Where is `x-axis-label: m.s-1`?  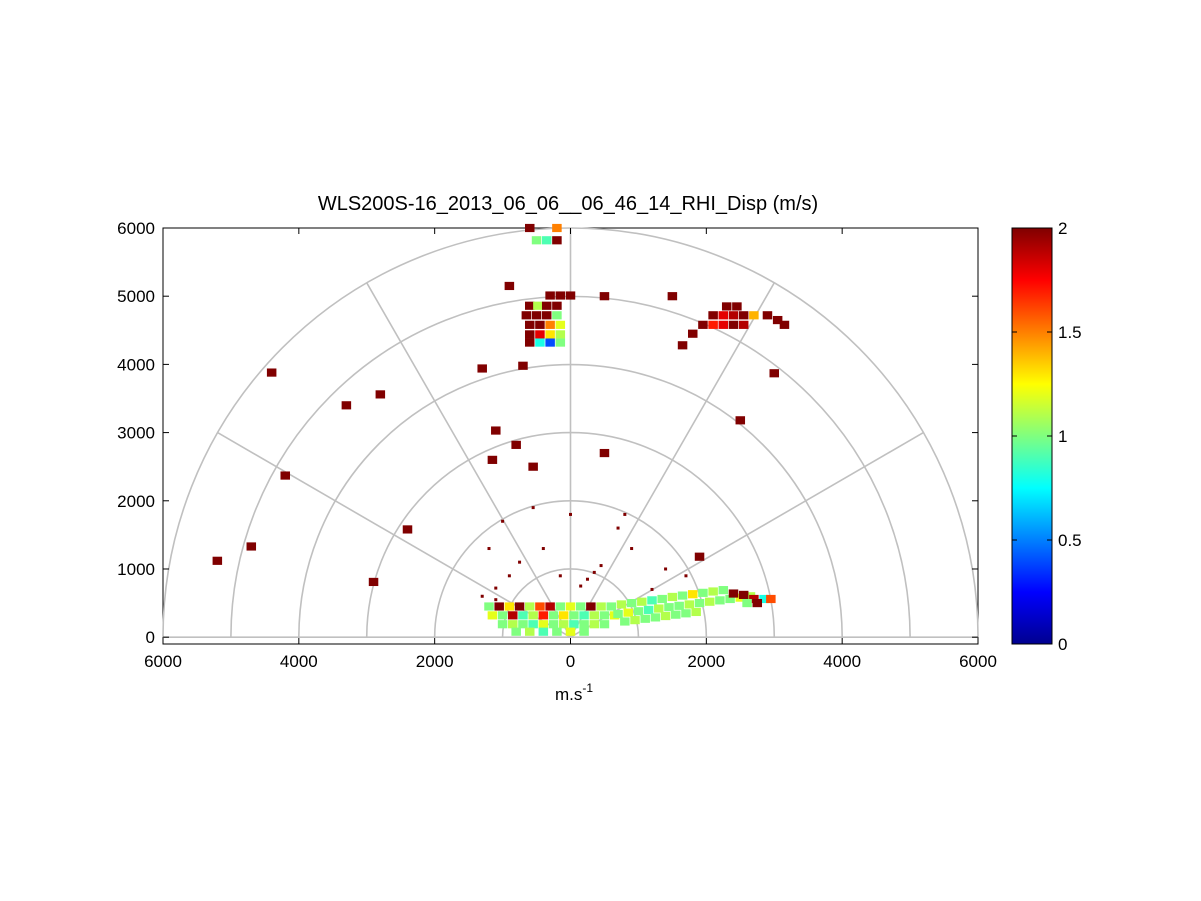
x-axis-label: m.s-1 is located at coordinates (574, 692).